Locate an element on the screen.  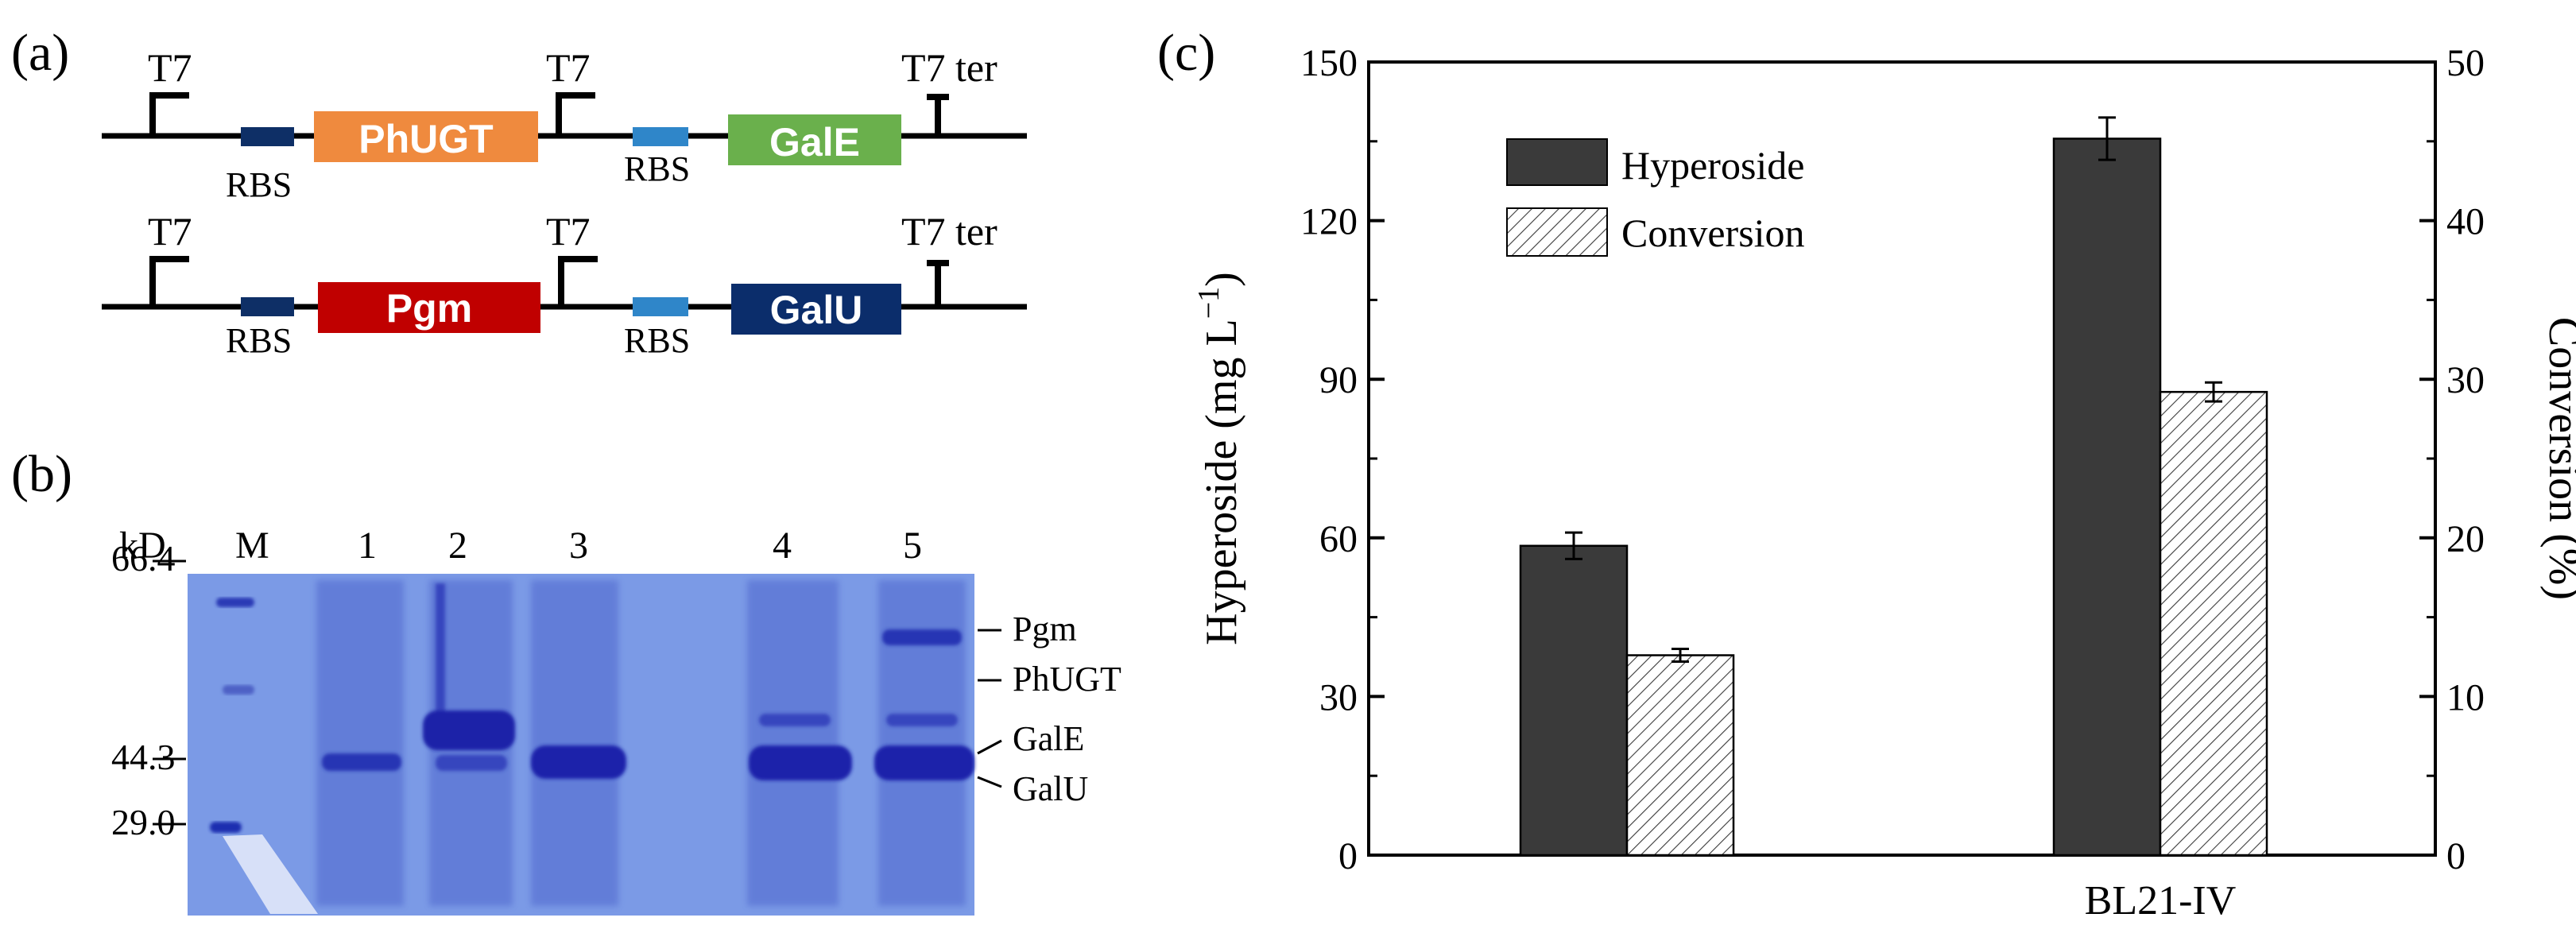
legend-swatch-hyperoside is located at coordinates (1557, 162).